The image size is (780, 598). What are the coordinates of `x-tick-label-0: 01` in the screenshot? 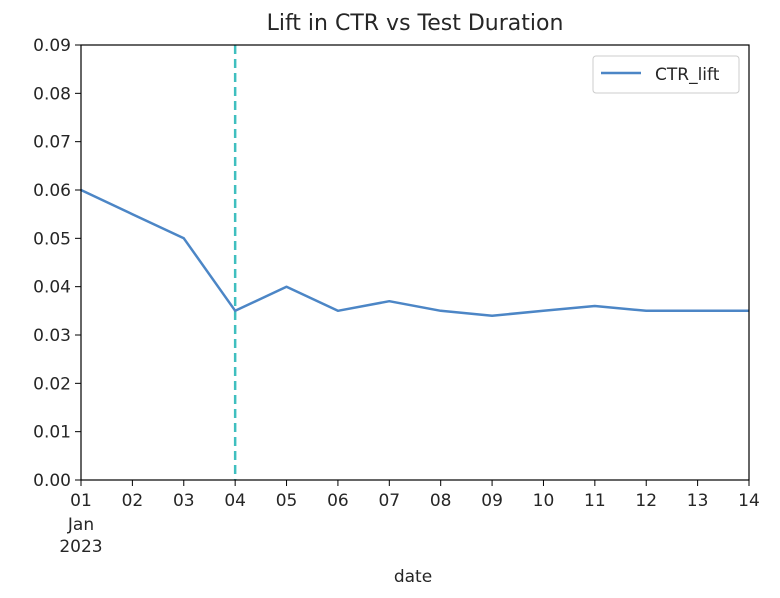 It's located at (81, 501).